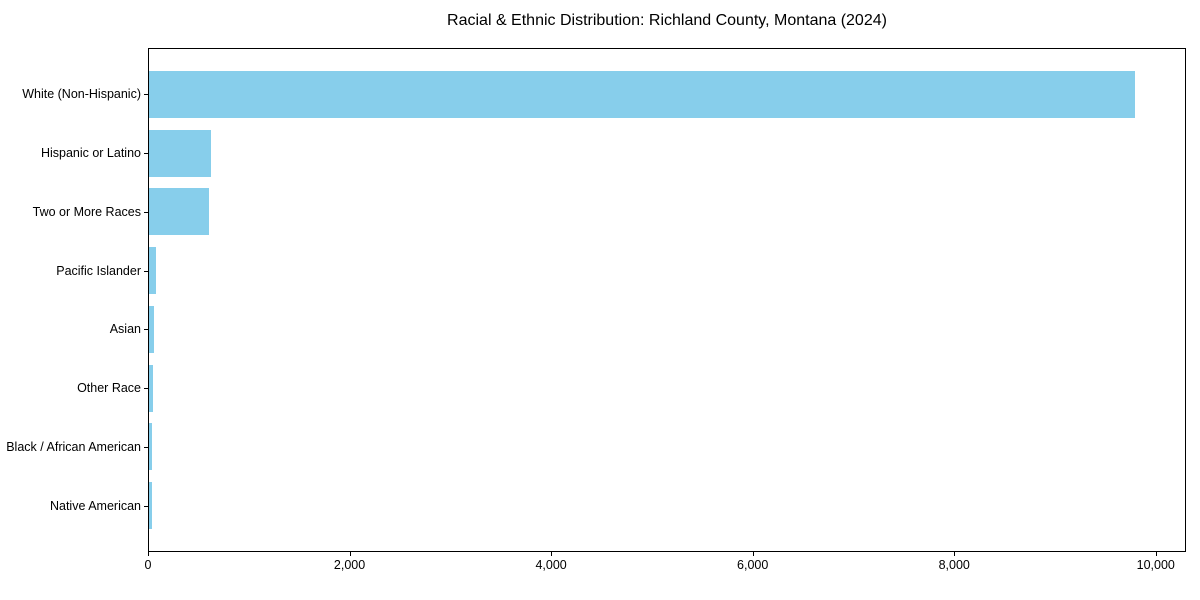 This screenshot has height=600, width=1200. Describe the element at coordinates (73, 446) in the screenshot. I see `y-axis-label: Black / African American` at that location.